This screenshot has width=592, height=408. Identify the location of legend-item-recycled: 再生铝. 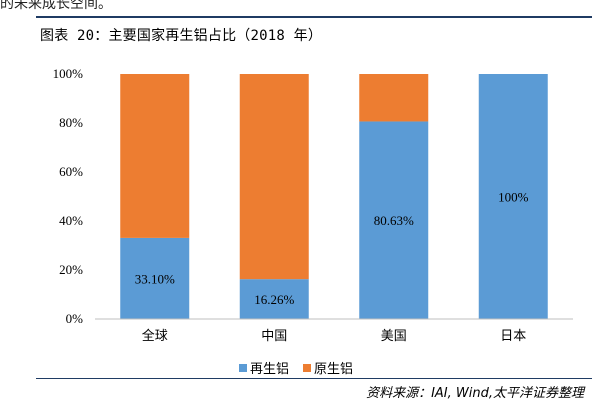
(263, 367).